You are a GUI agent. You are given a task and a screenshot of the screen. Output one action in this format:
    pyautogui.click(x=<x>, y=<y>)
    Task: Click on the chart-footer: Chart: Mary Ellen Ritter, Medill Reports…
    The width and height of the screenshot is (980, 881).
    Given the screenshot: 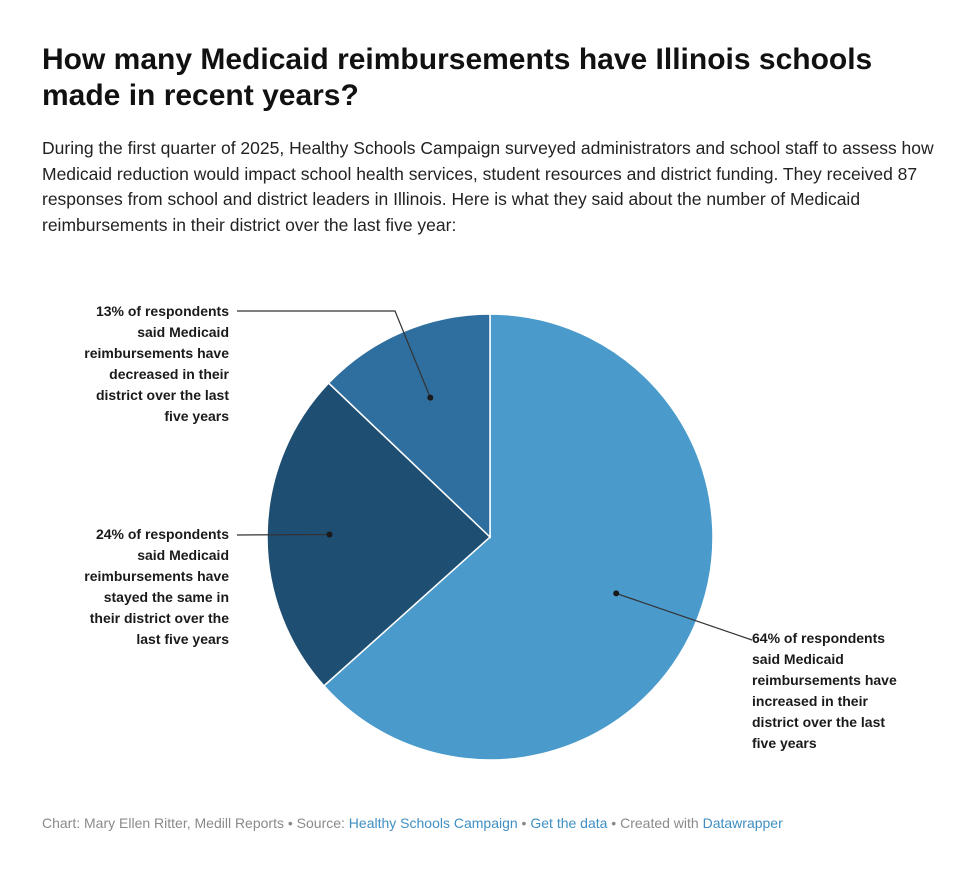 What is the action you would take?
    pyautogui.click(x=502, y=823)
    